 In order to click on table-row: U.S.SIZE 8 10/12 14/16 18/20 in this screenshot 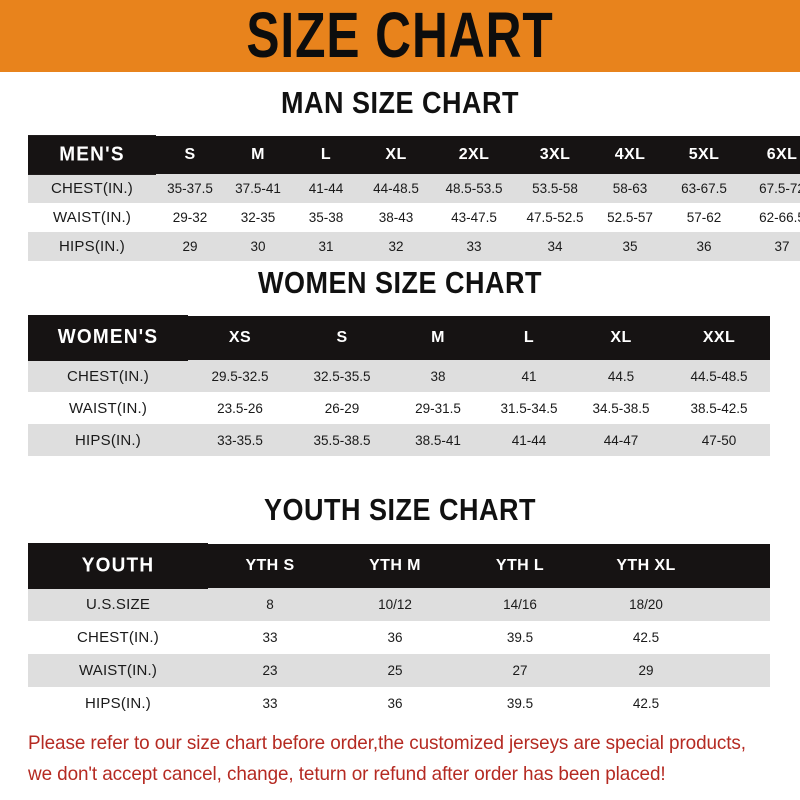, I will do `click(399, 604)`.